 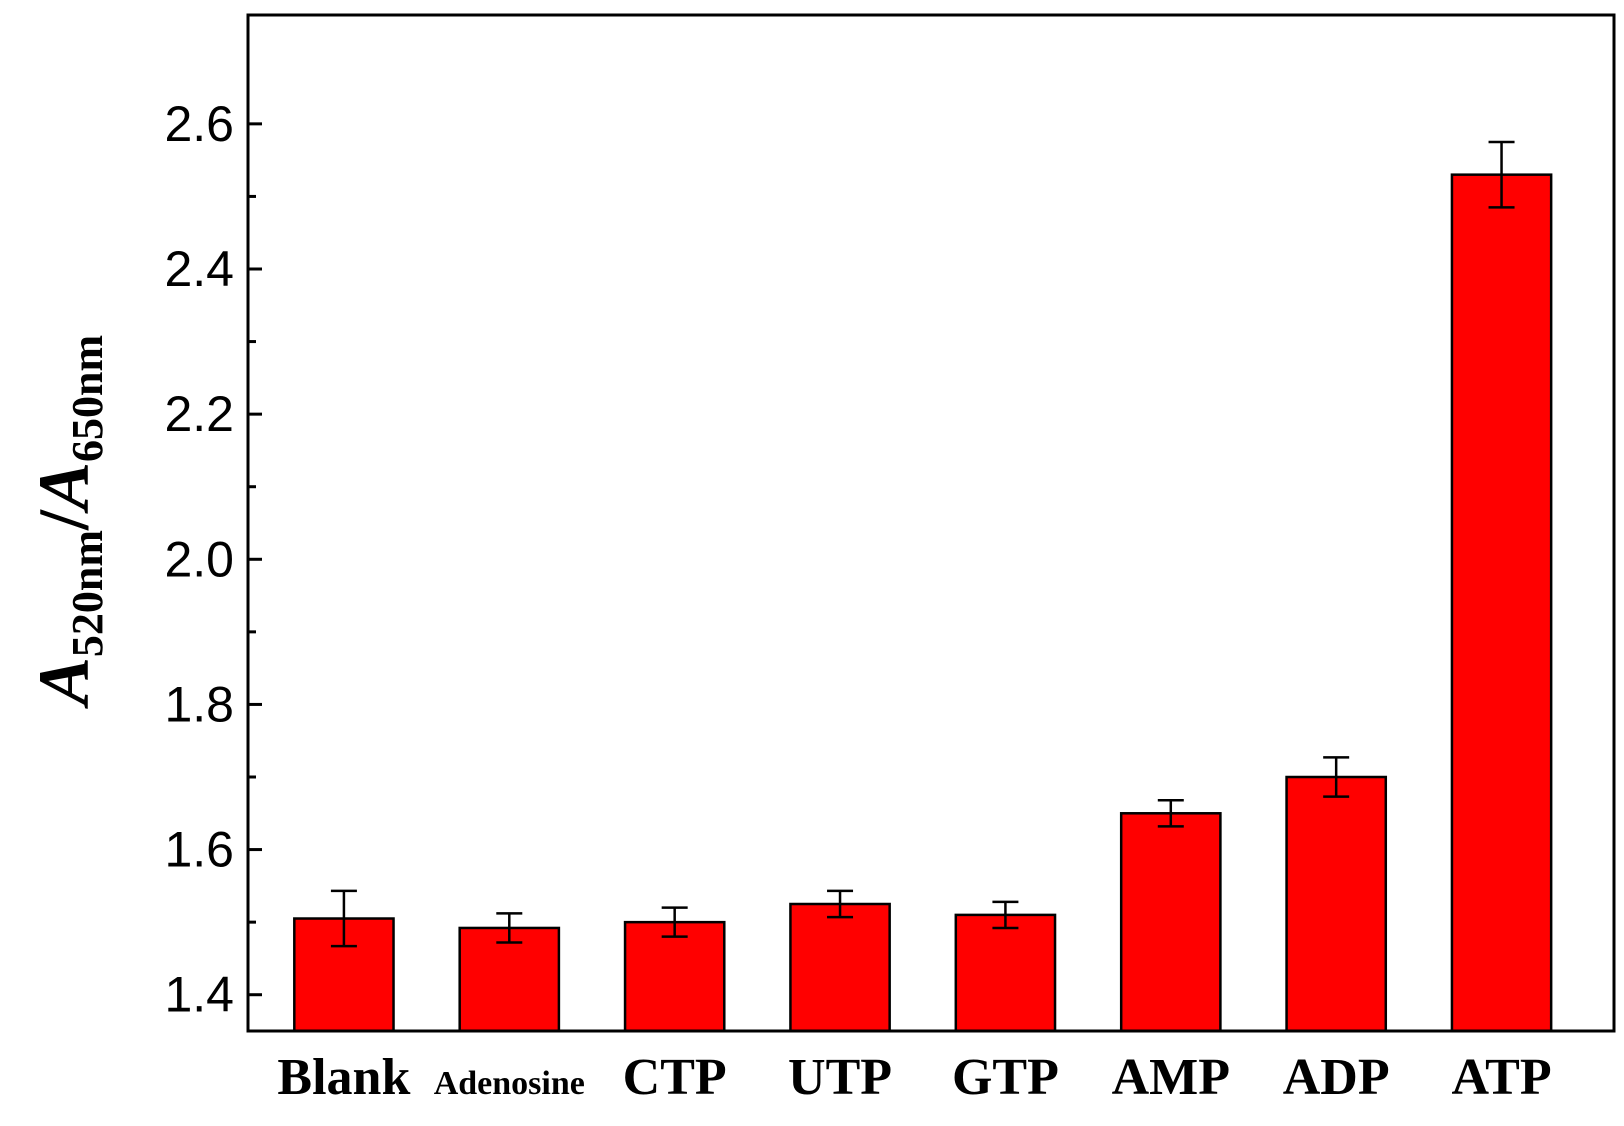 I want to click on bar-ctp, so click(x=674, y=976).